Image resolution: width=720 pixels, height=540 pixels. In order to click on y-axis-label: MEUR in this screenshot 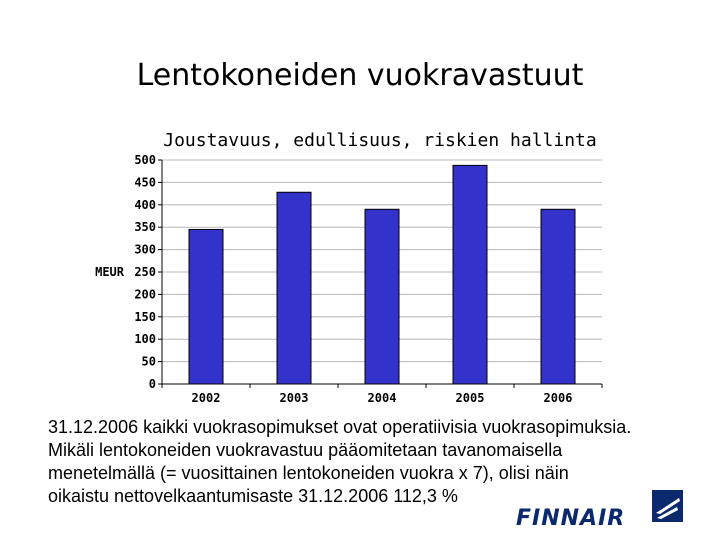, I will do `click(110, 272)`.